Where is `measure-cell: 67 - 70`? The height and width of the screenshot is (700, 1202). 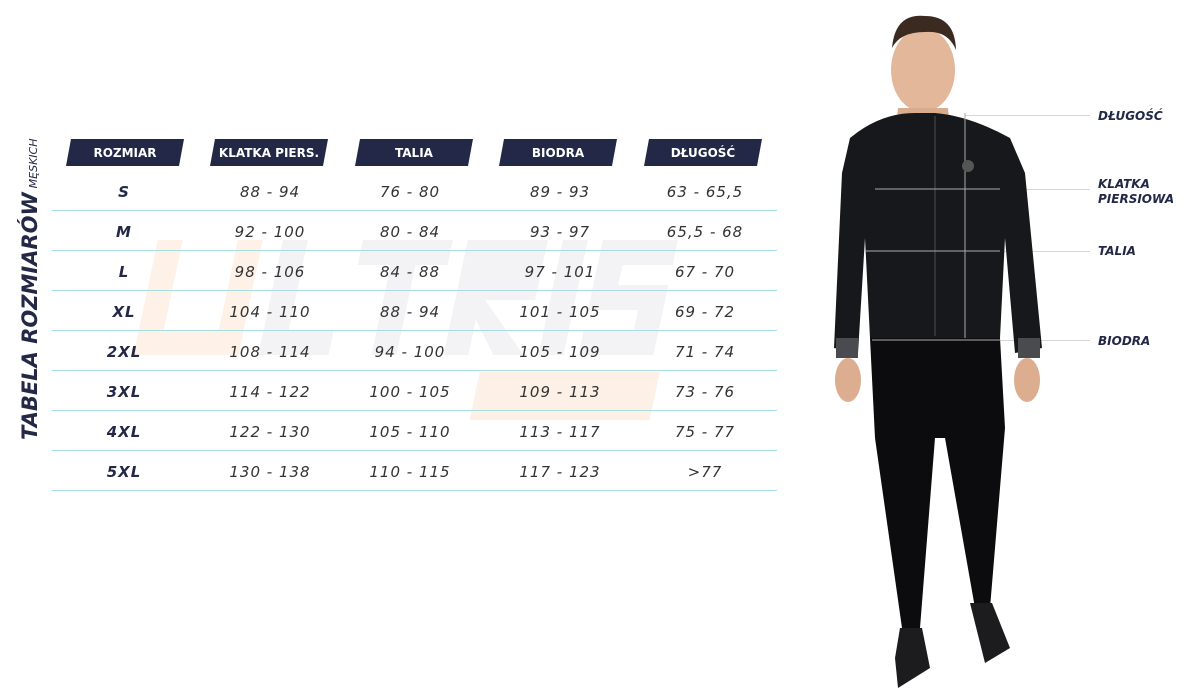 measure-cell: 67 - 70 is located at coordinates (705, 272).